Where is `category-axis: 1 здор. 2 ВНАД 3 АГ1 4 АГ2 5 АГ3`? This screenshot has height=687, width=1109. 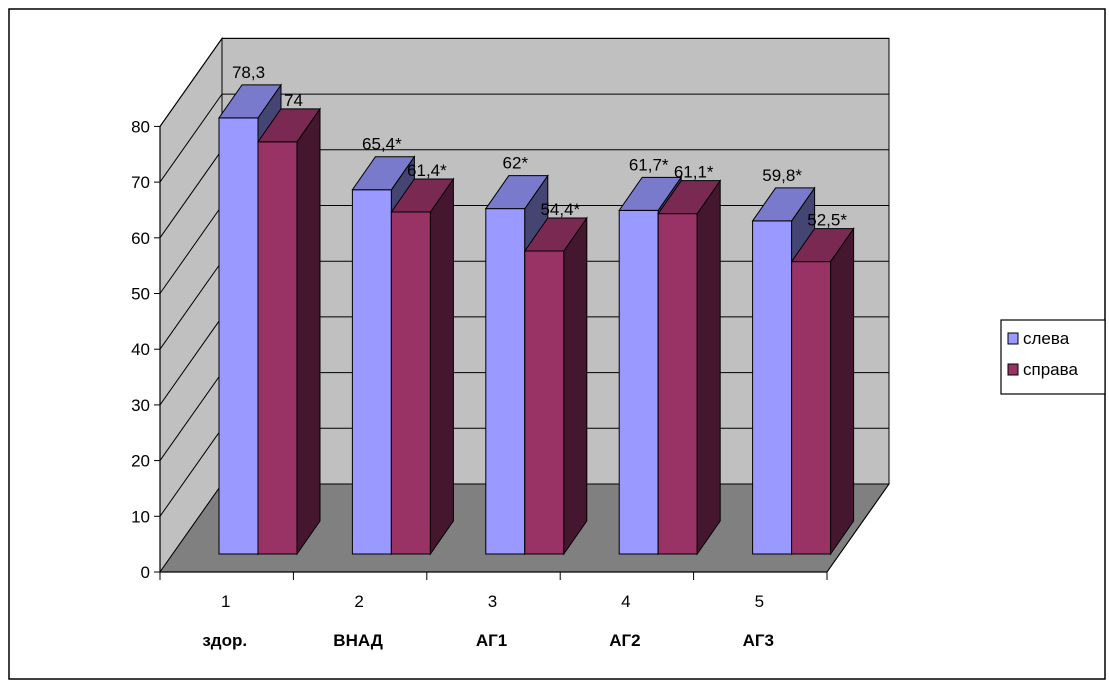 category-axis: 1 здор. 2 ВНАД 3 АГ1 4 АГ2 5 АГ3 is located at coordinates (493, 611).